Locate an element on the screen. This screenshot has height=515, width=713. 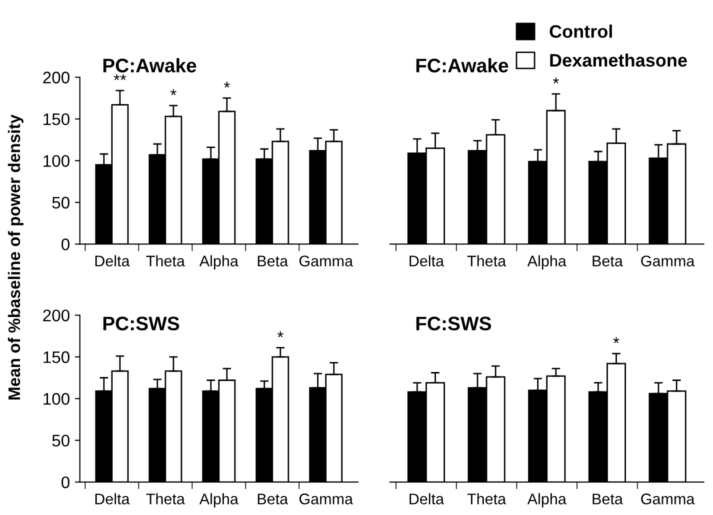
chart-title: FC:Awake is located at coordinates (462, 65).